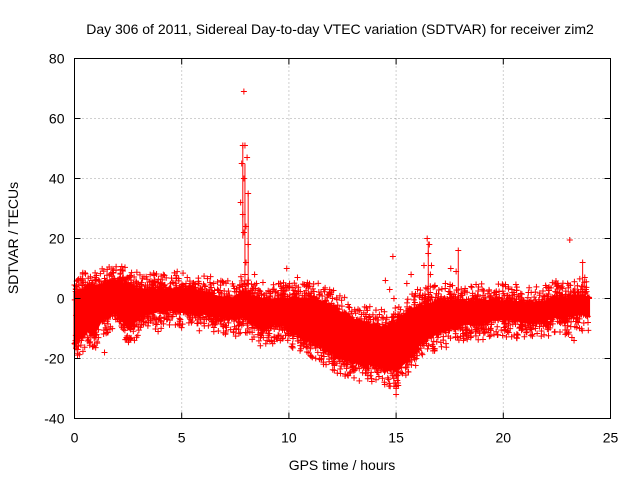  Describe the element at coordinates (13, 238) in the screenshot. I see `y-axis-label: SDTVAR / TECUs` at that location.